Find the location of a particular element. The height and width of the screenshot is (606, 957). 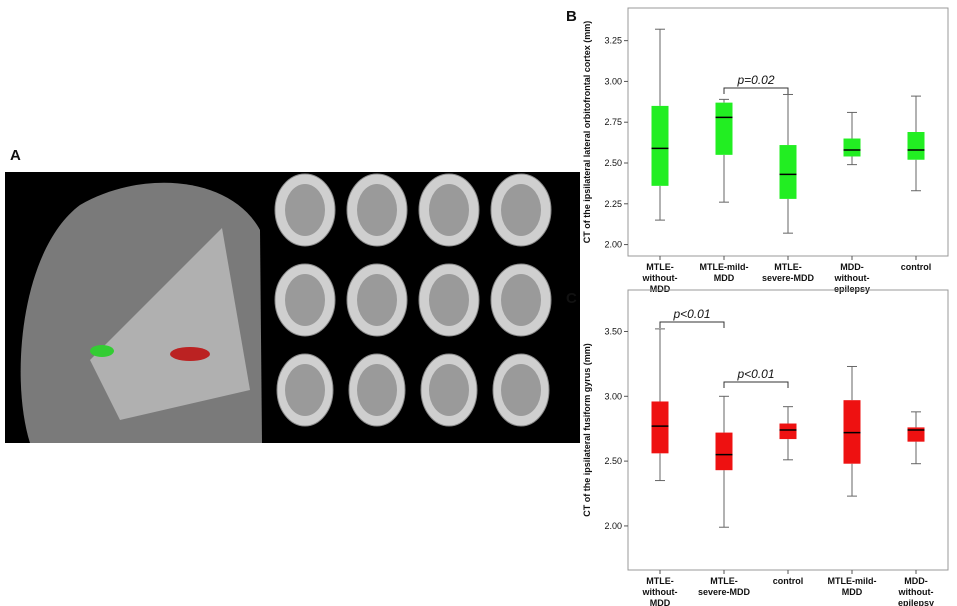

brain-cutout is located at coordinates (170, 324).